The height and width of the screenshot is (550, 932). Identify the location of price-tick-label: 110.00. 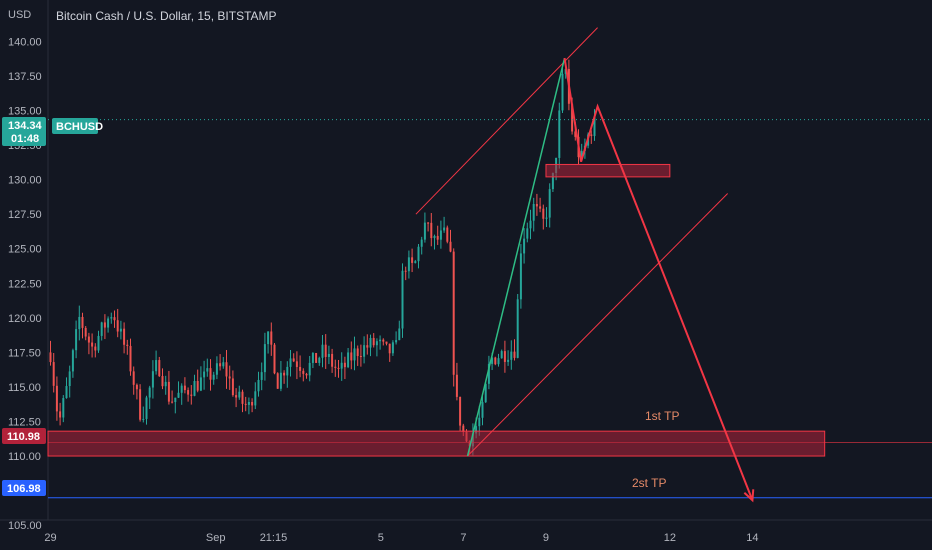
(24, 457).